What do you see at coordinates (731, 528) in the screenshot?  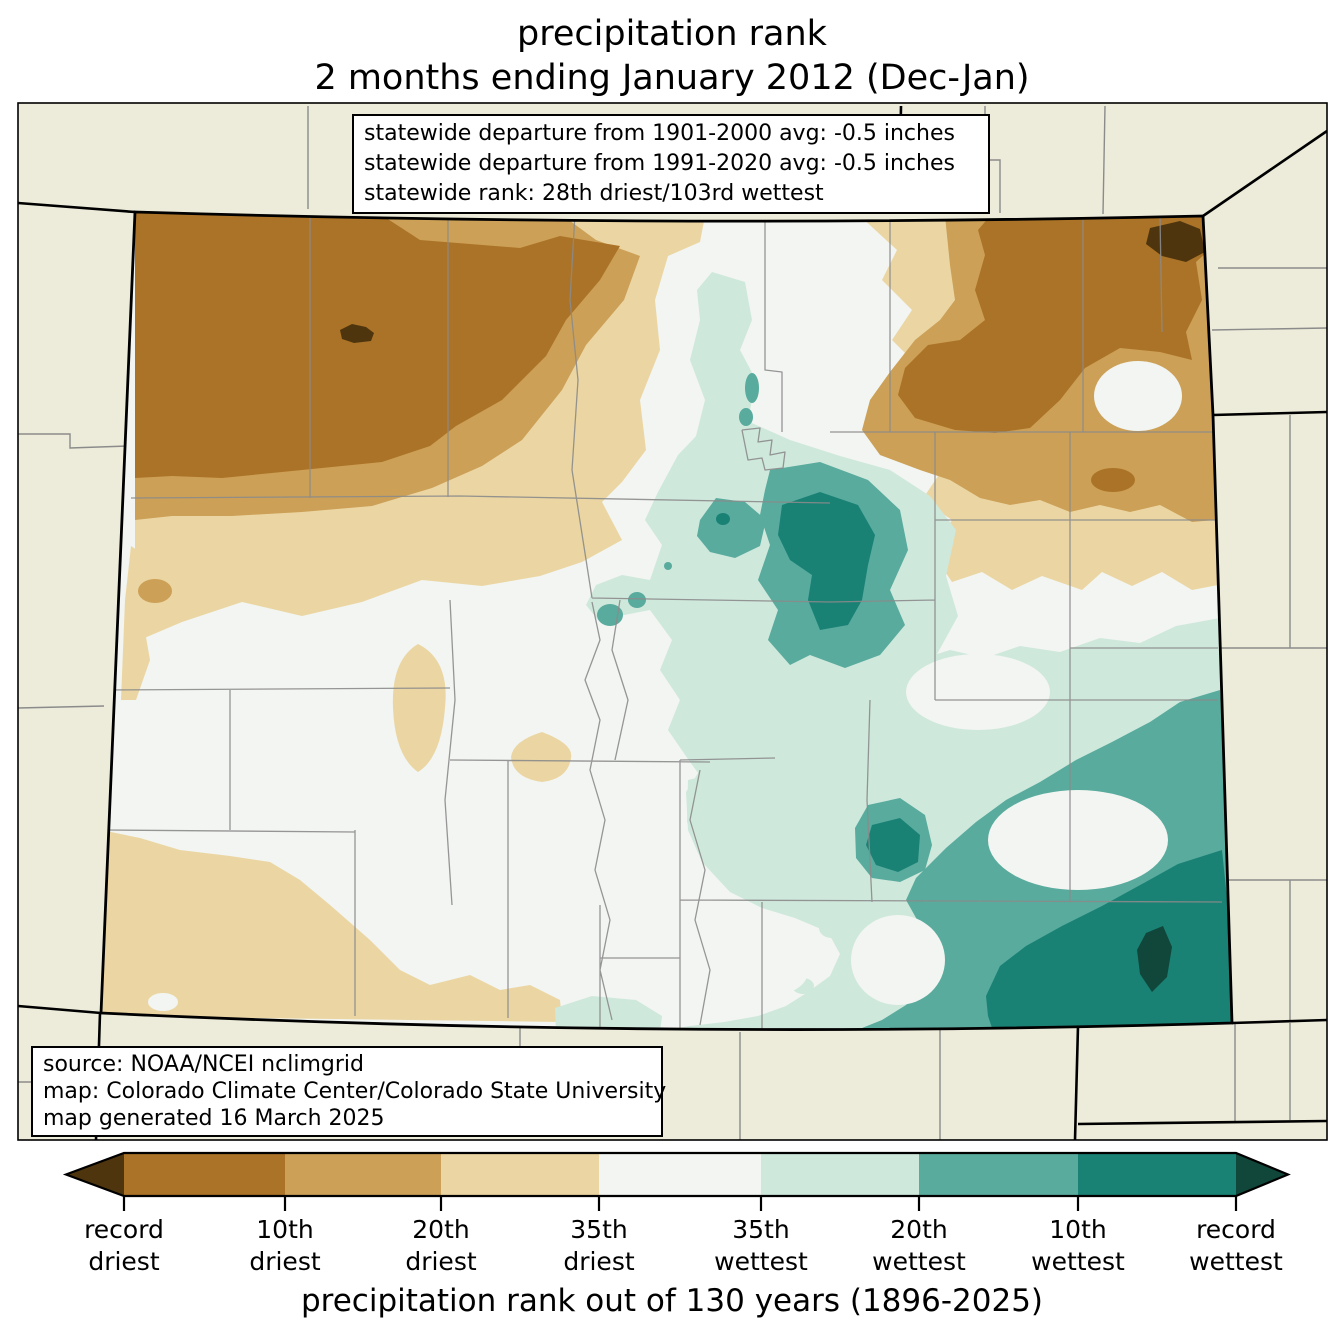 I see `contour-mid-teal-a` at bounding box center [731, 528].